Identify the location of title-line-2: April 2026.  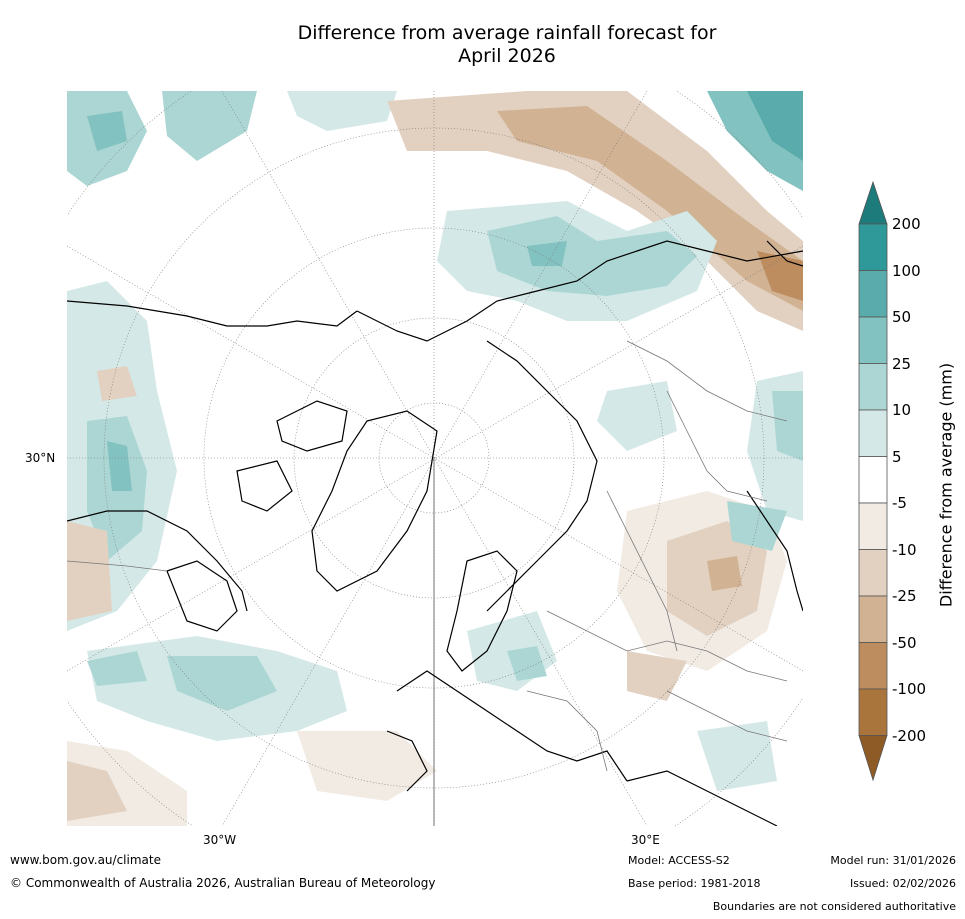
(507, 56).